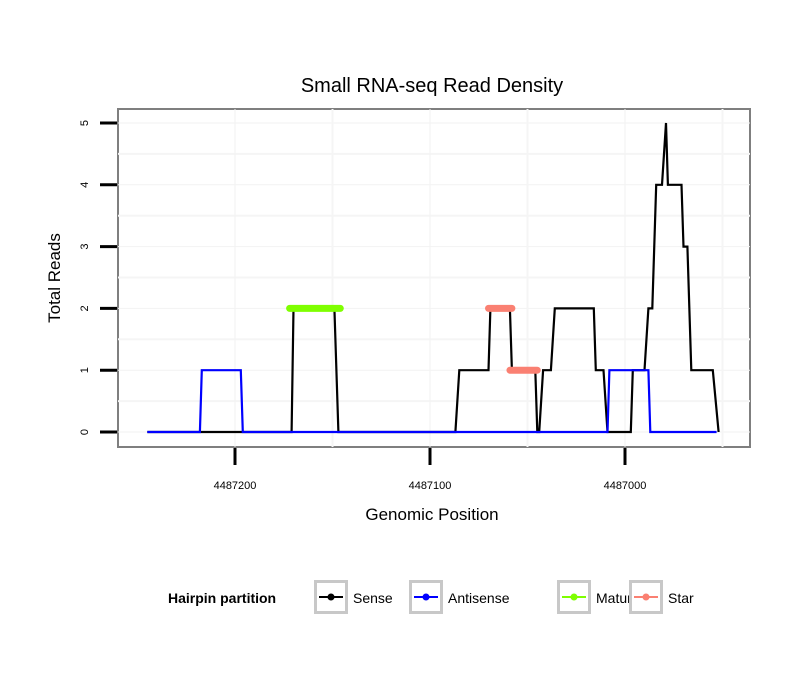  I want to click on y-tick-label: 3, so click(85, 247).